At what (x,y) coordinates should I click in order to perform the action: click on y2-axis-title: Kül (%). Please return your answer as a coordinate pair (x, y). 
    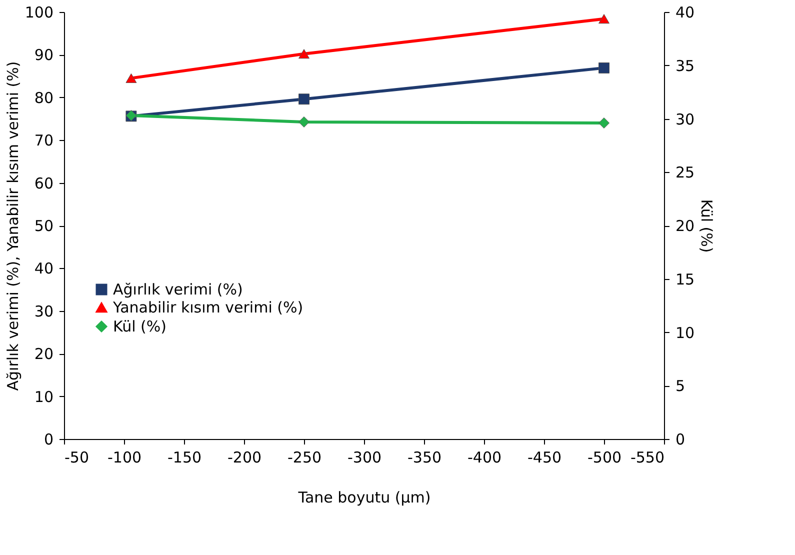
    Looking at the image, I should click on (707, 226).